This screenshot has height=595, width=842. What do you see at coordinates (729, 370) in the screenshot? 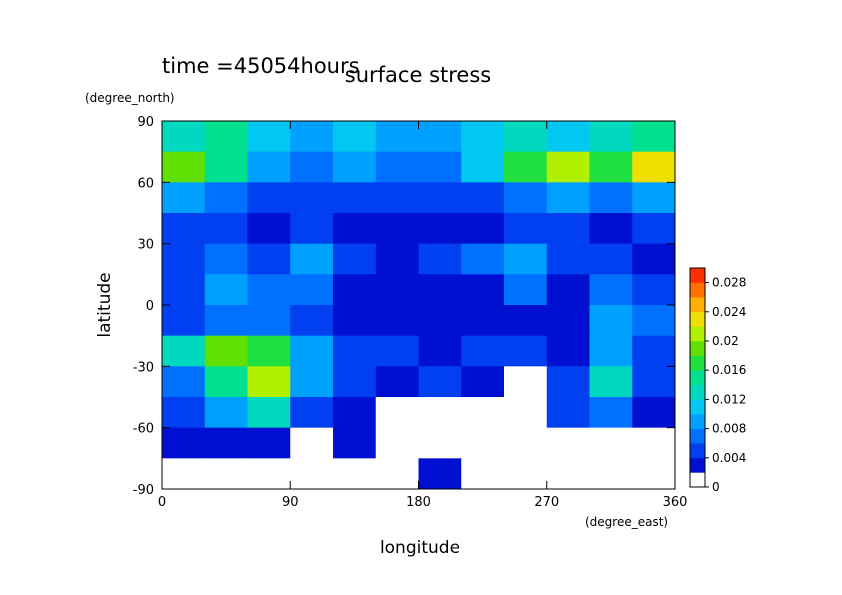
I see `colorbar-tick-label: 0.016` at bounding box center [729, 370].